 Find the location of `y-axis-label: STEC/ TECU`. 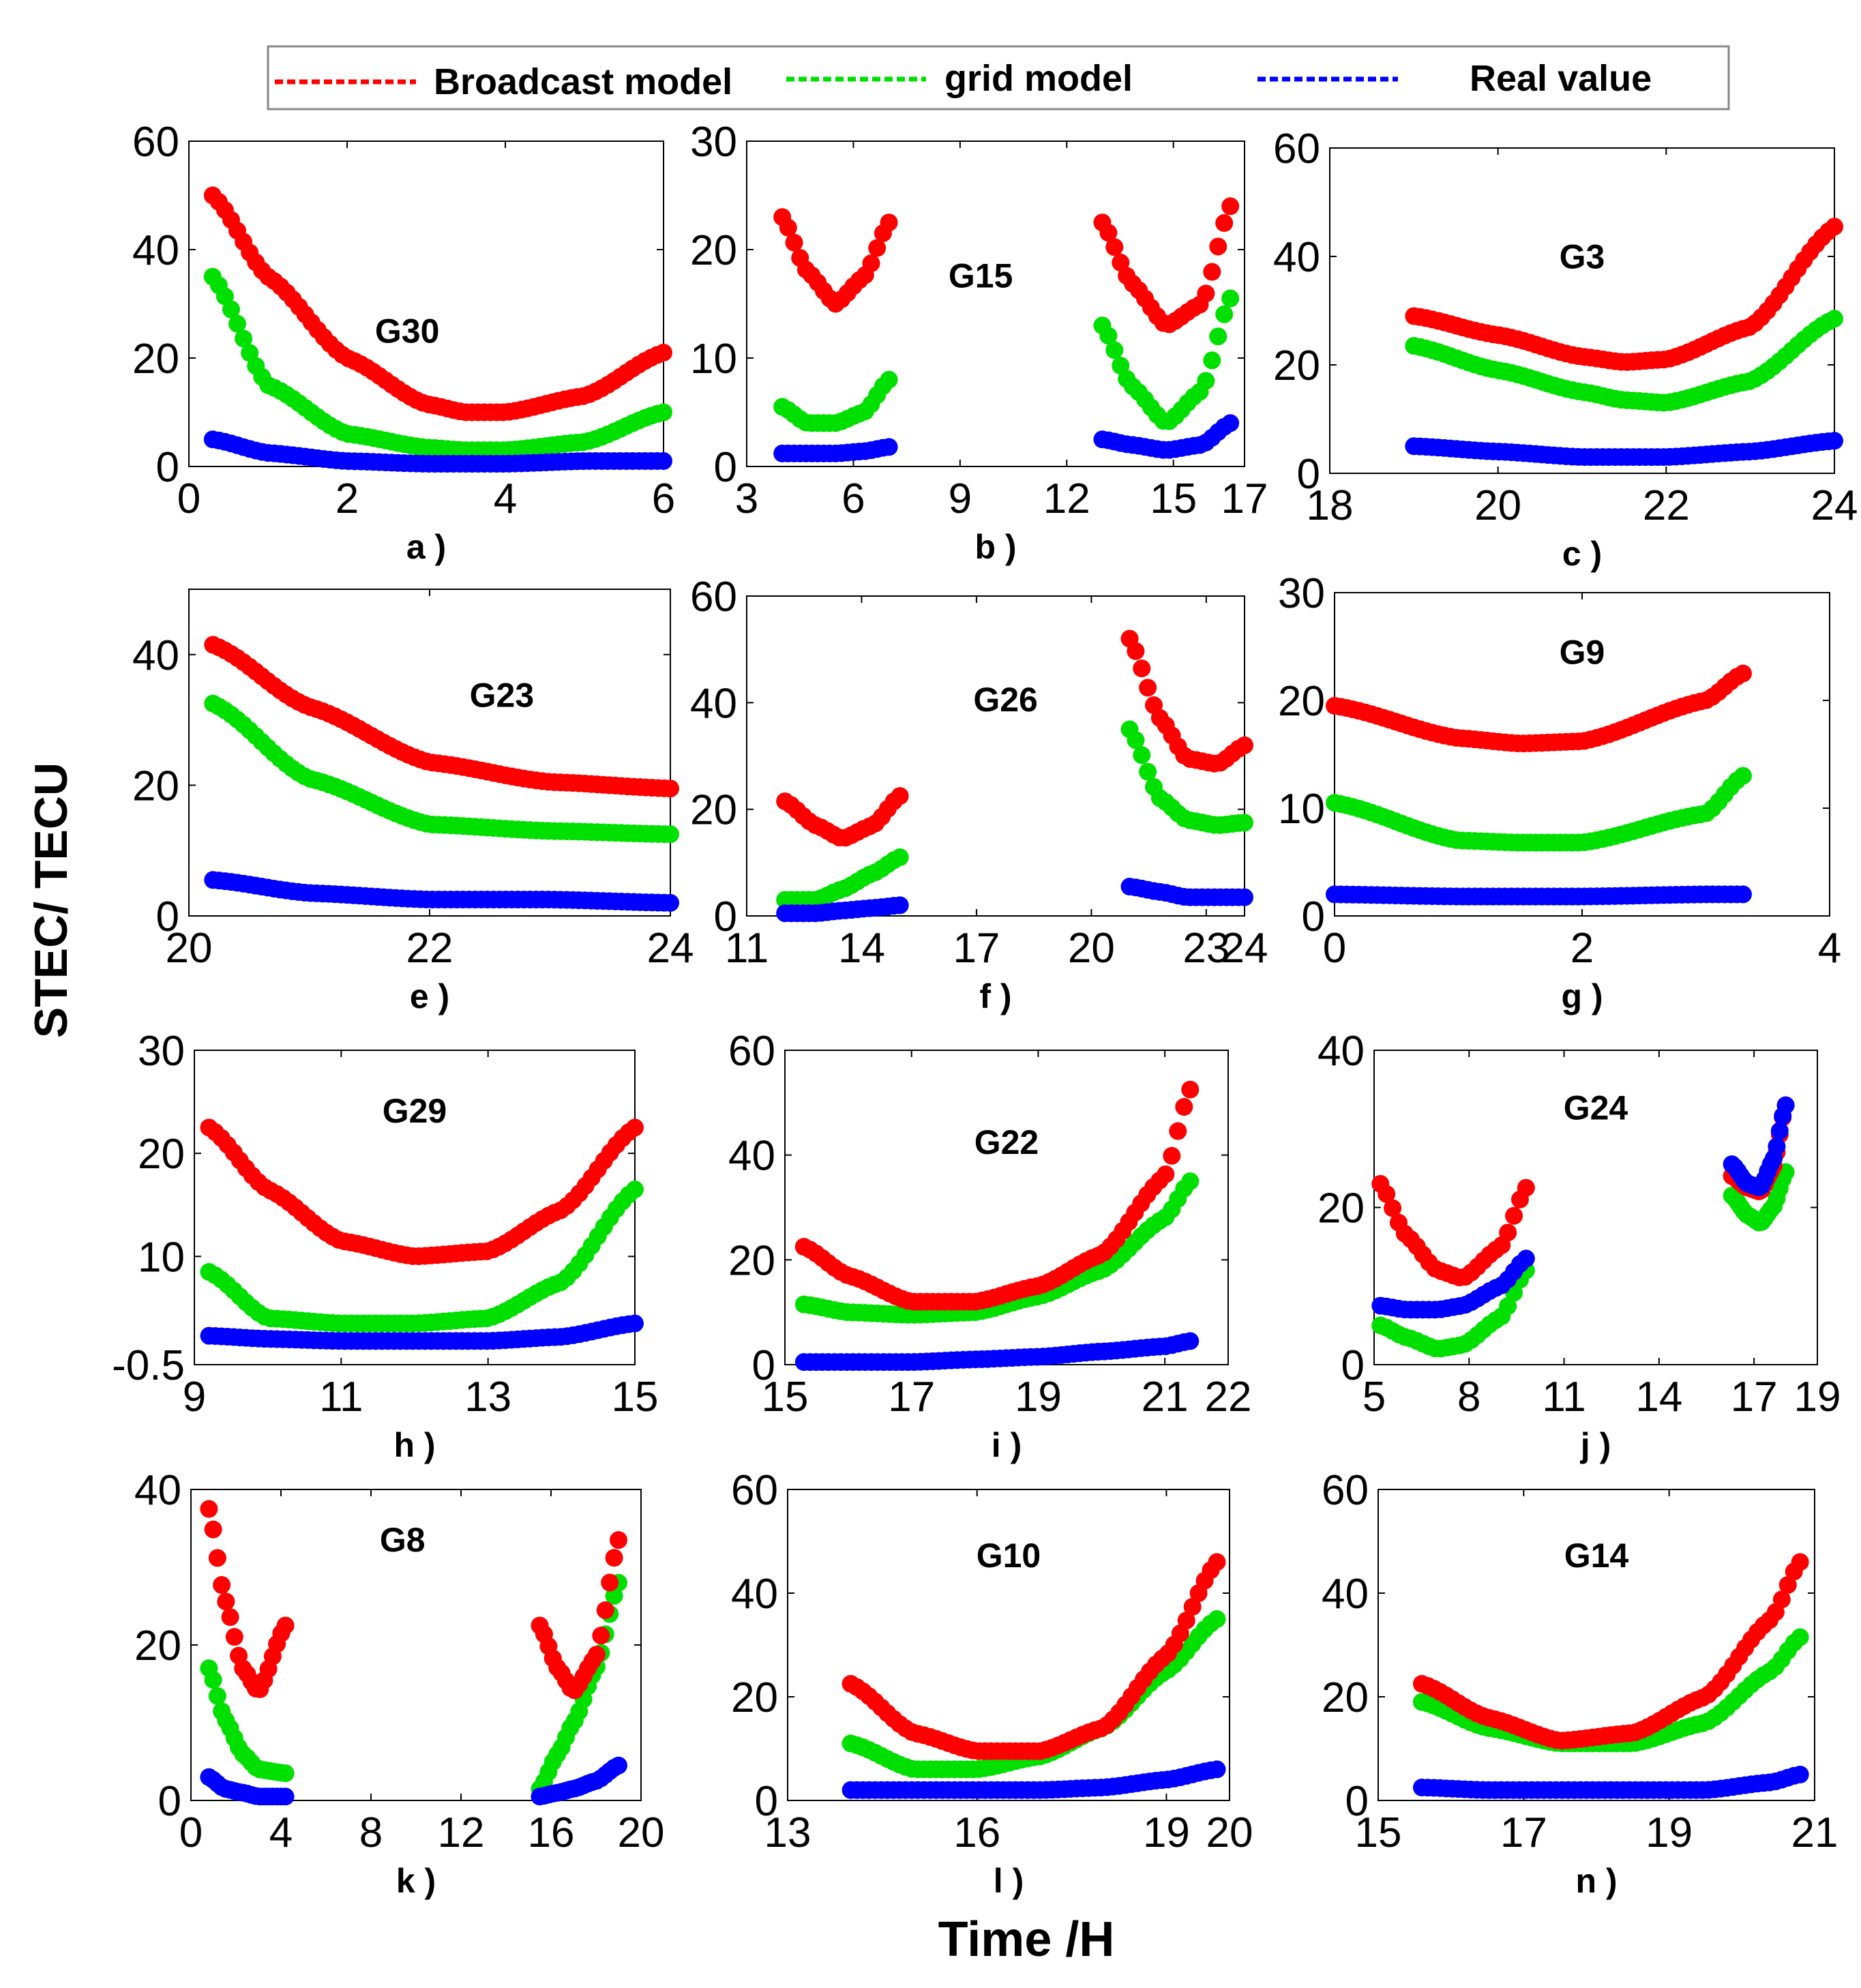

y-axis-label: STEC/ TECU is located at coordinates (51, 900).